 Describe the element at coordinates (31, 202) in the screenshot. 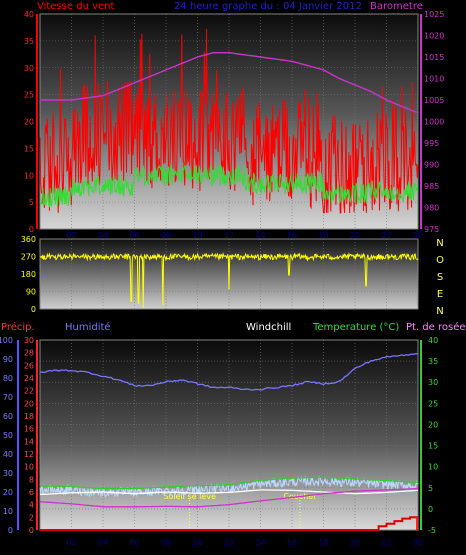

I see `wind-tick-label: 5` at that location.